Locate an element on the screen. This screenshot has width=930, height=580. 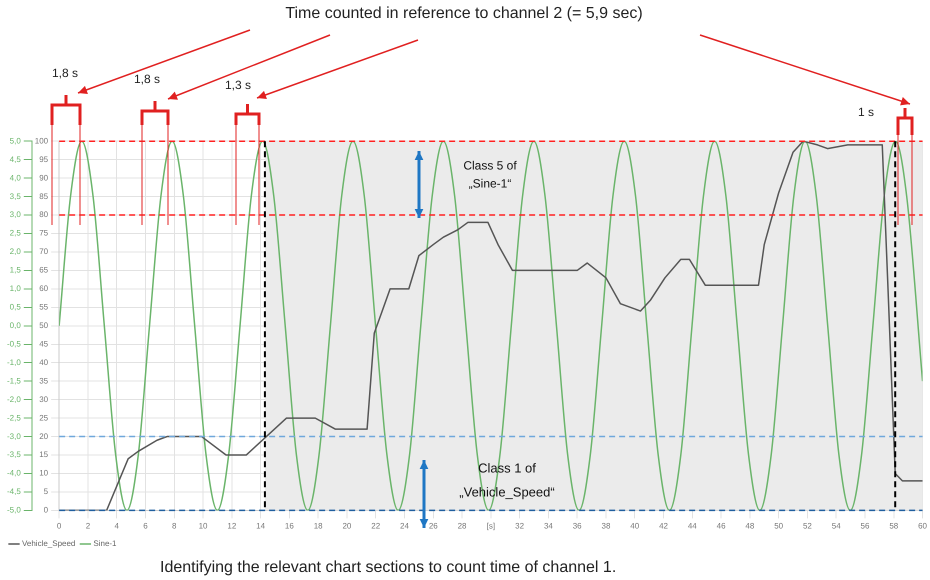
y-tick-label: 60 is located at coordinates (44, 289).